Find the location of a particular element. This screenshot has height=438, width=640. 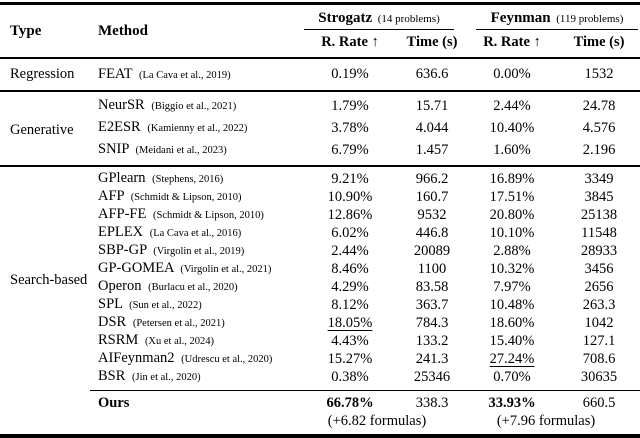

cell-time-feynman: 3456 is located at coordinates (599, 268).